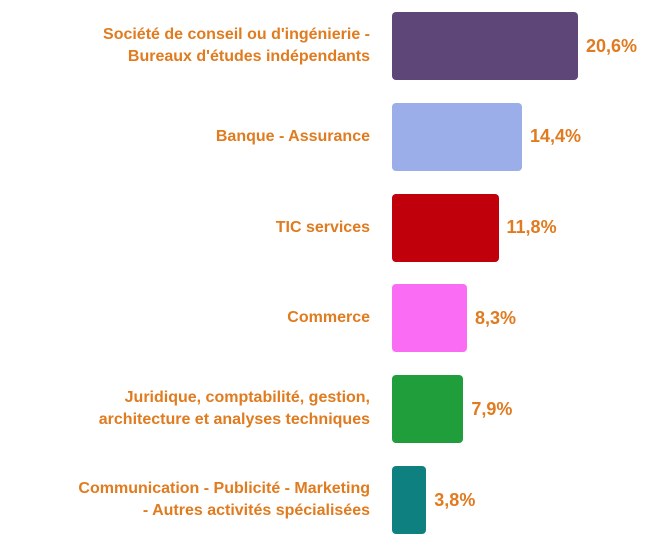  Describe the element at coordinates (556, 136) in the screenshot. I see `value-label: 14,4%` at that location.